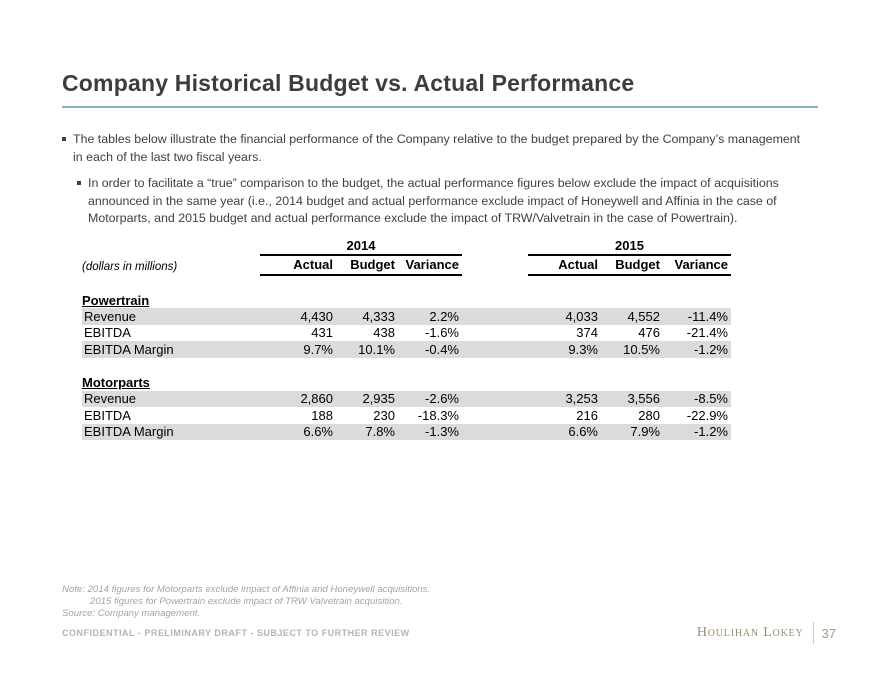 This screenshot has height=680, width=880. Describe the element at coordinates (587, 415) in the screenshot. I see `value-cell: 216` at that location.